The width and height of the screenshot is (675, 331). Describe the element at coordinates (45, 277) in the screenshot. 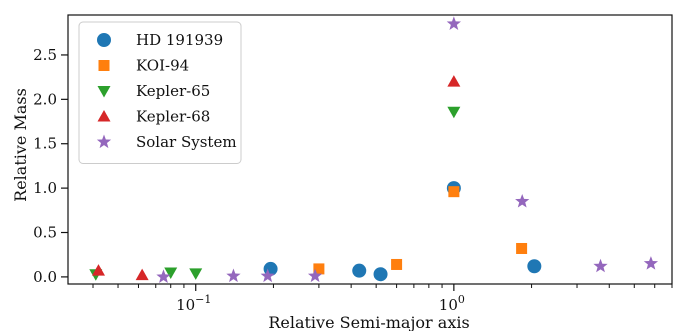

I see `y-tick-label: 0.0` at that location.